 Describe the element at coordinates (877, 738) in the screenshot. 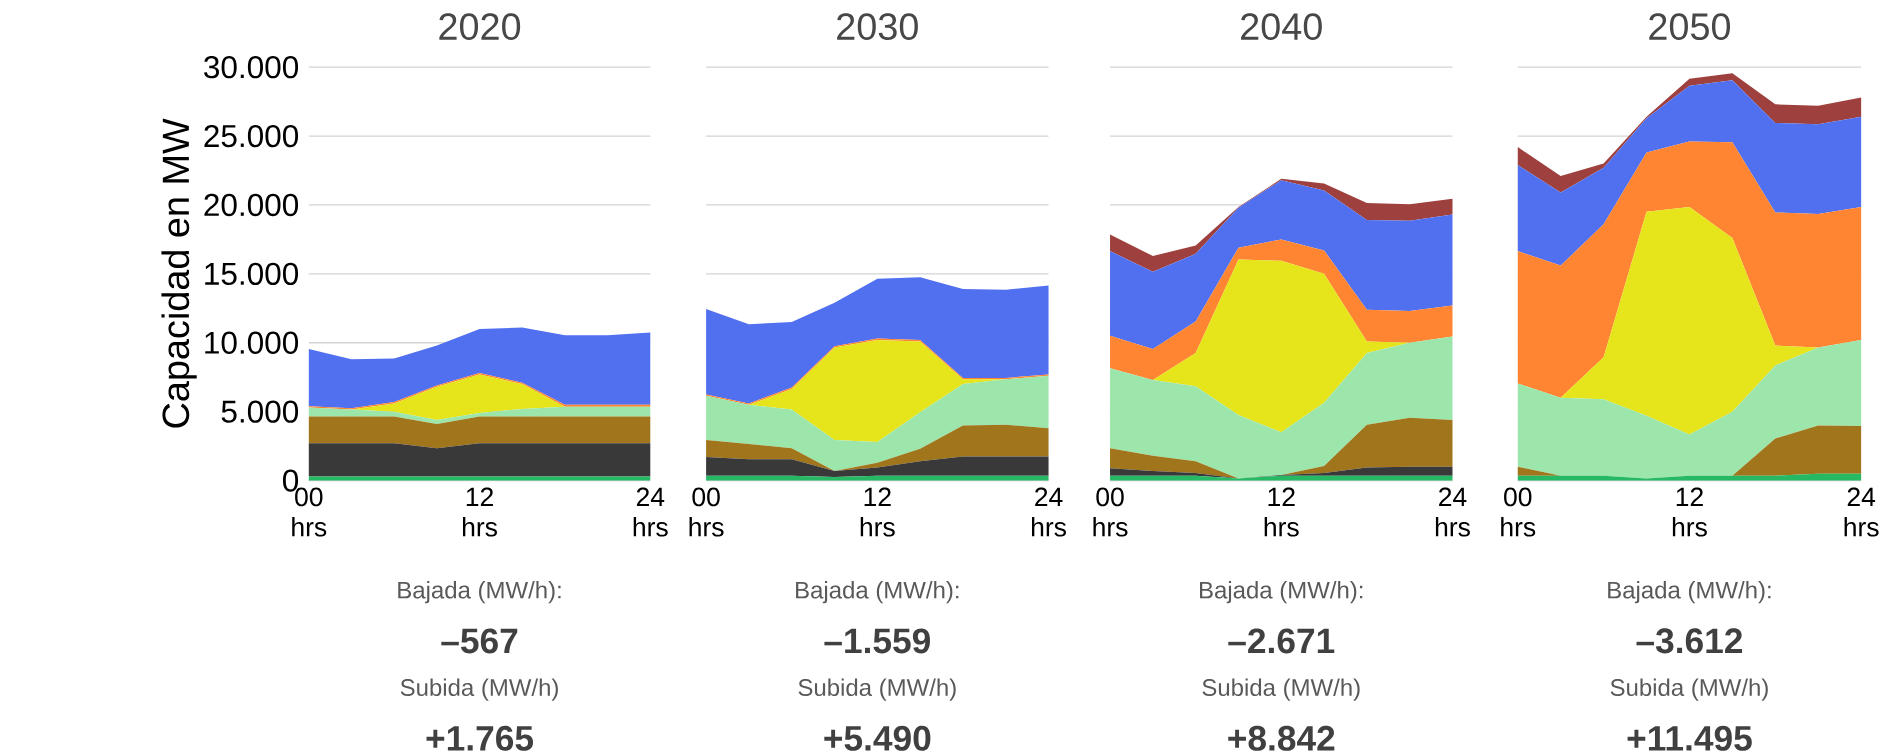

I see `text: +5.490` at that location.